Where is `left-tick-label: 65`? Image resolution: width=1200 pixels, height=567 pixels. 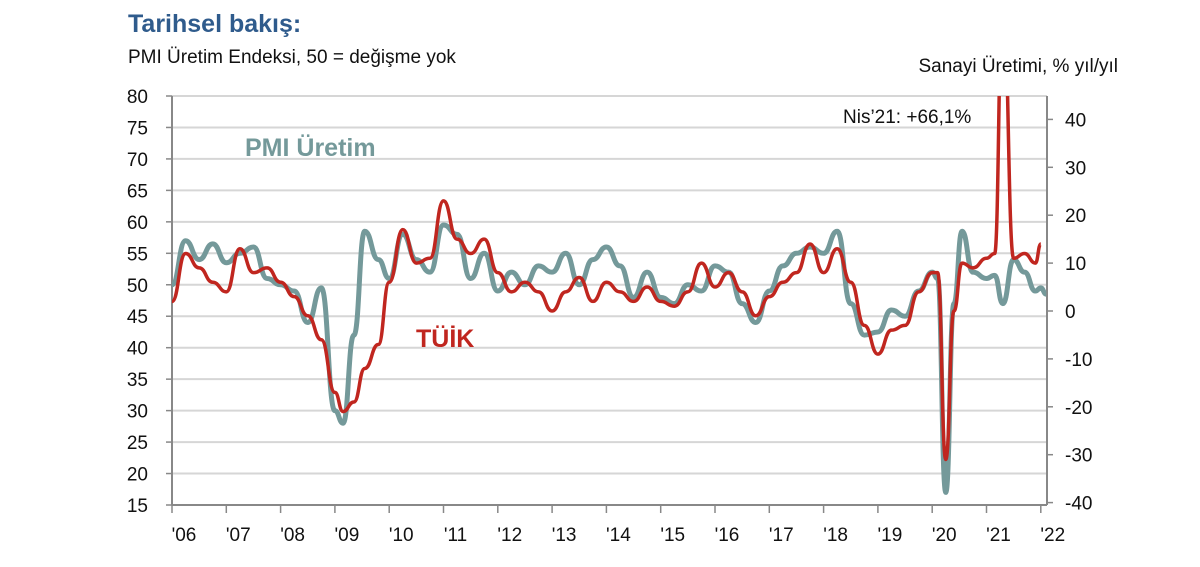
left-tick-label: 65 is located at coordinates (137, 191).